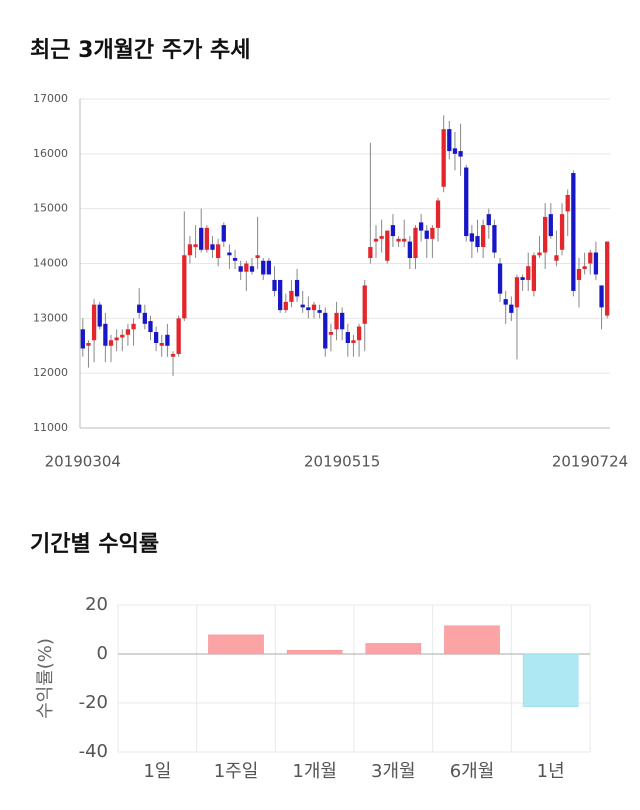 This screenshot has height=810, width=640. I want to click on x-tick-label: 20190515, so click(342, 462).